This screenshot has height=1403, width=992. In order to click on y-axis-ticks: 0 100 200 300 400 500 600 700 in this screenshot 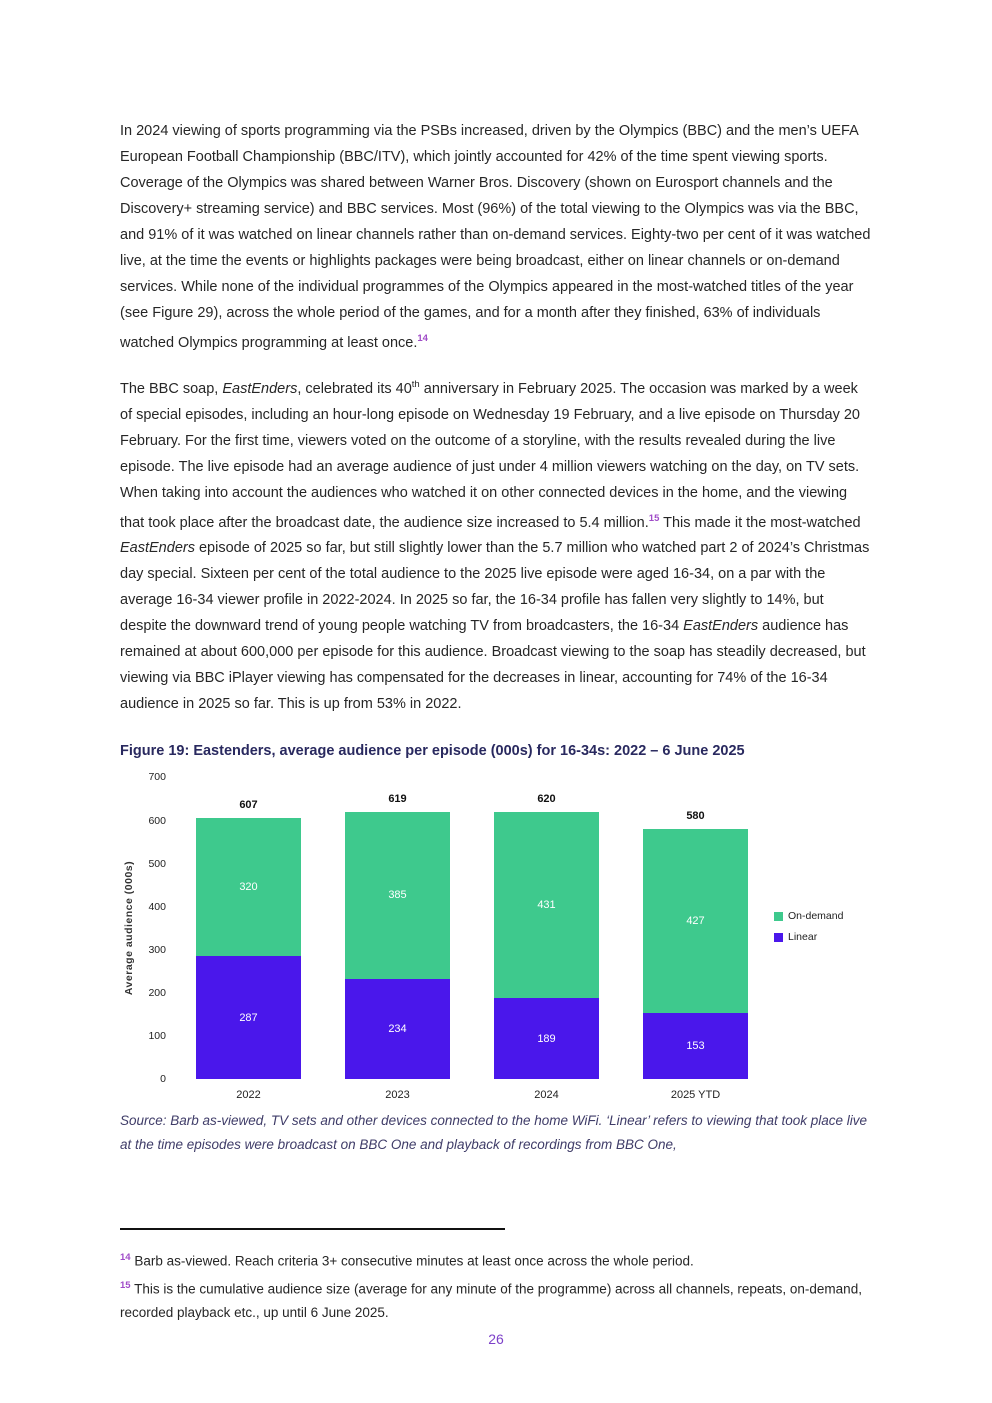, I will do `click(156, 928)`.